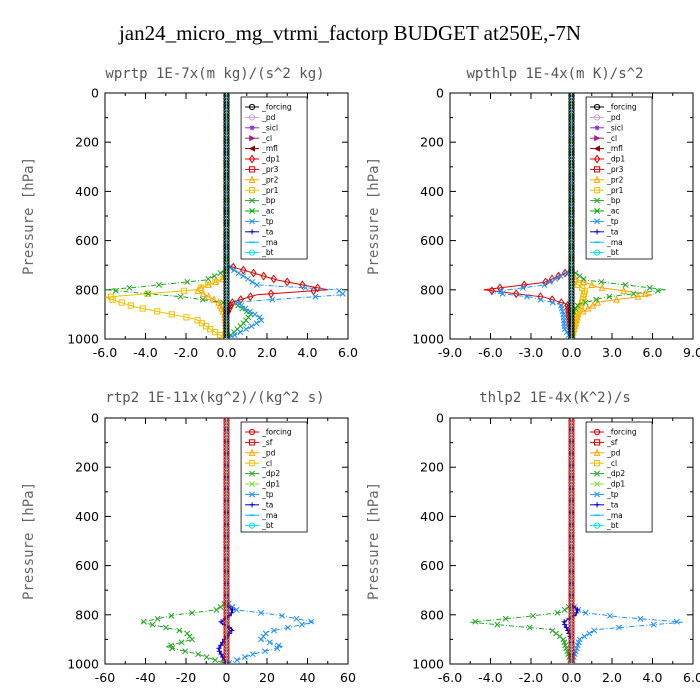  What do you see at coordinates (308, 352) in the screenshot?
I see `x-tick-label: 4.0` at bounding box center [308, 352].